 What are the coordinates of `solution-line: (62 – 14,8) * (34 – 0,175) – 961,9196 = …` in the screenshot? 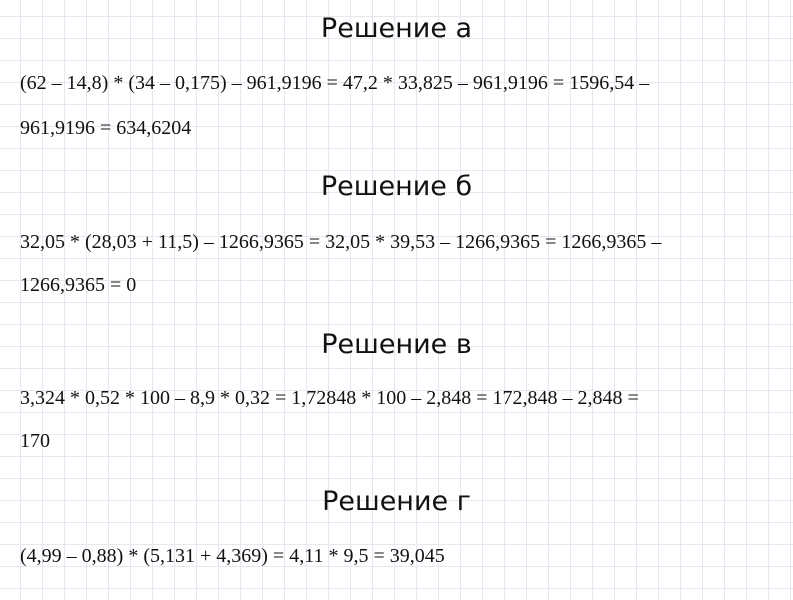 It's located at (335, 83).